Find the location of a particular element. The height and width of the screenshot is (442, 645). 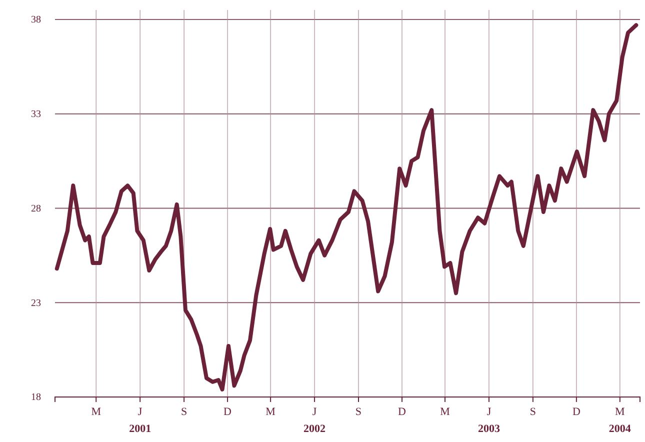

y-tick-label: 33 is located at coordinates (36, 114).